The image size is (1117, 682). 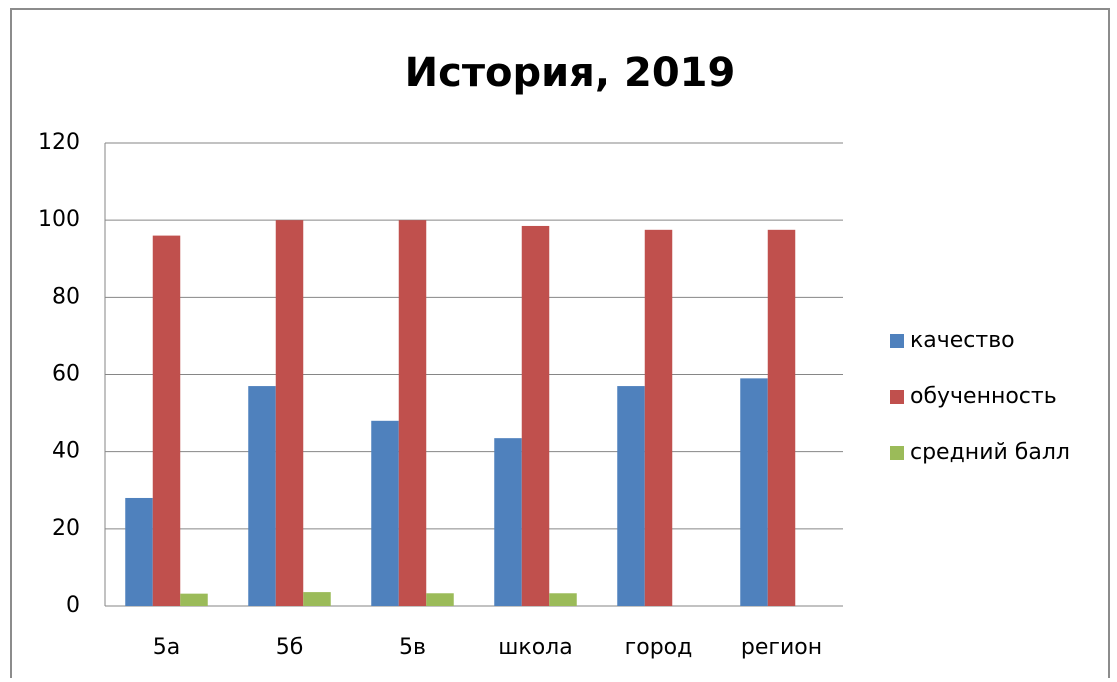 What do you see at coordinates (659, 647) in the screenshot?
I see `x-tick-label: город` at bounding box center [659, 647].